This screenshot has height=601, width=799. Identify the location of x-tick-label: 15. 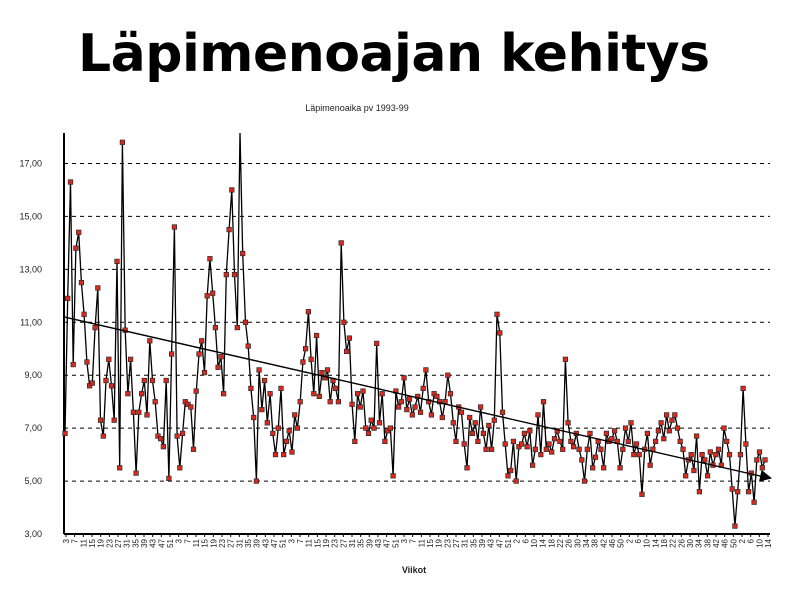
(317, 542).